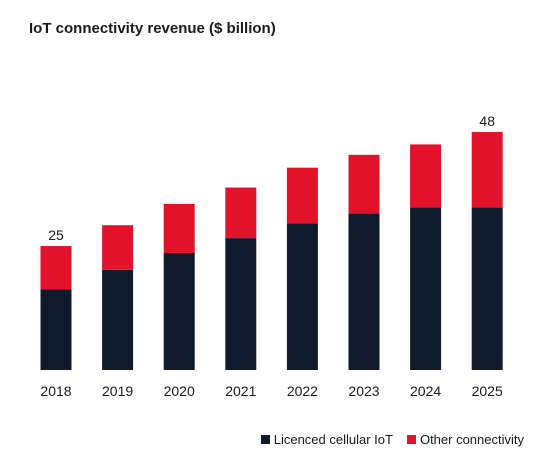 This screenshot has height=461, width=536. What do you see at coordinates (411, 439) in the screenshot?
I see `legend-swatch-other-connectivity` at bounding box center [411, 439].